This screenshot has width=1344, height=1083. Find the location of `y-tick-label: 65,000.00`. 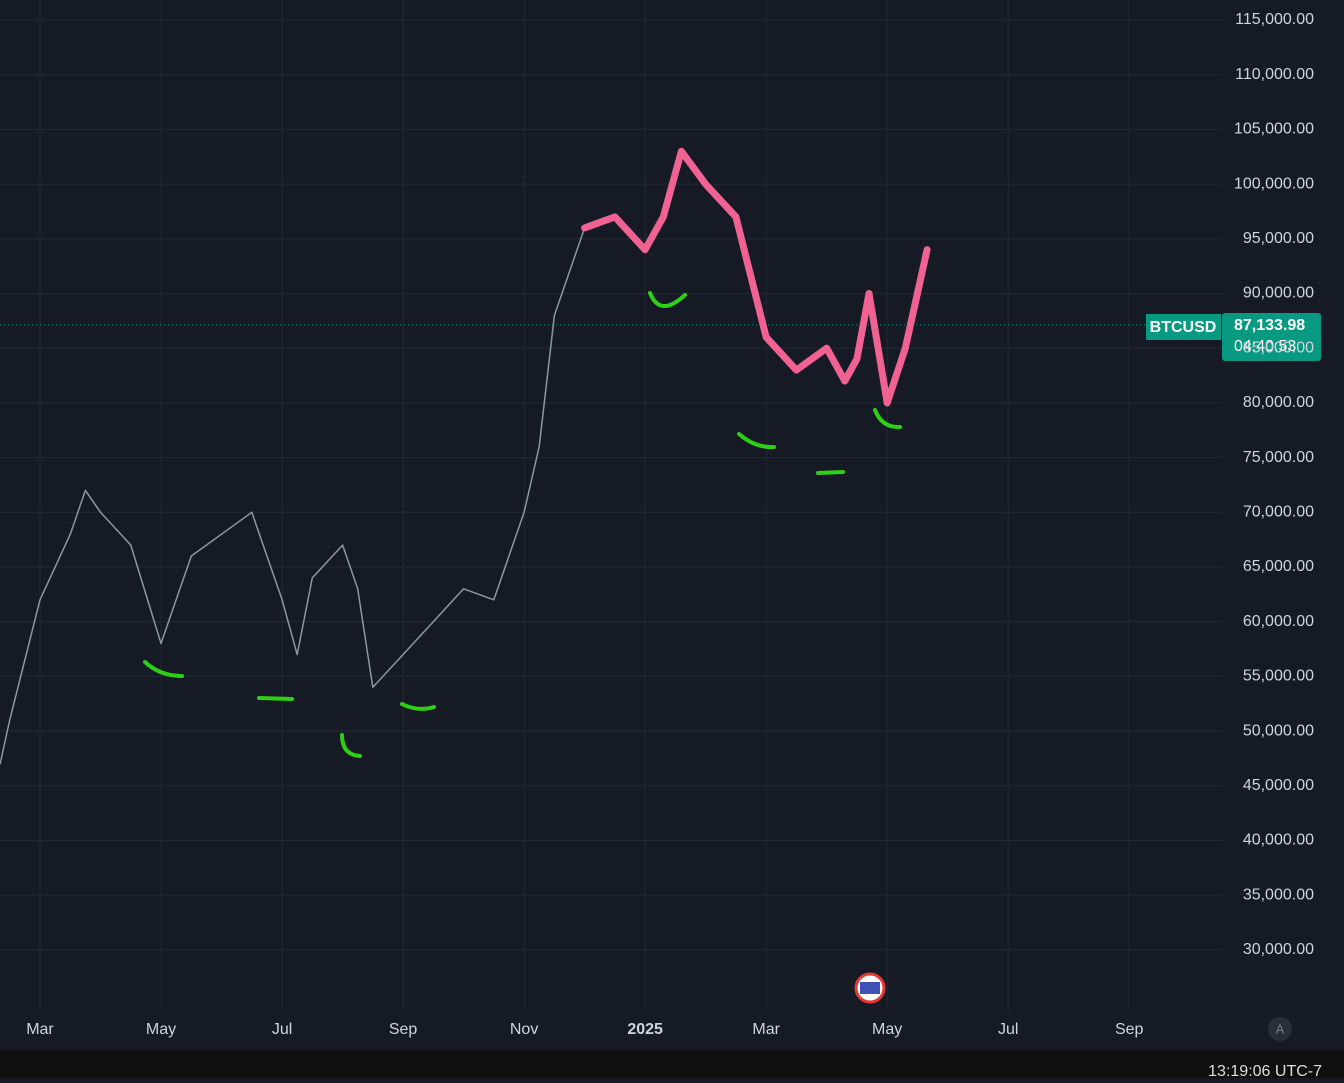

y-tick-label: 65,000.00 is located at coordinates (1278, 566).